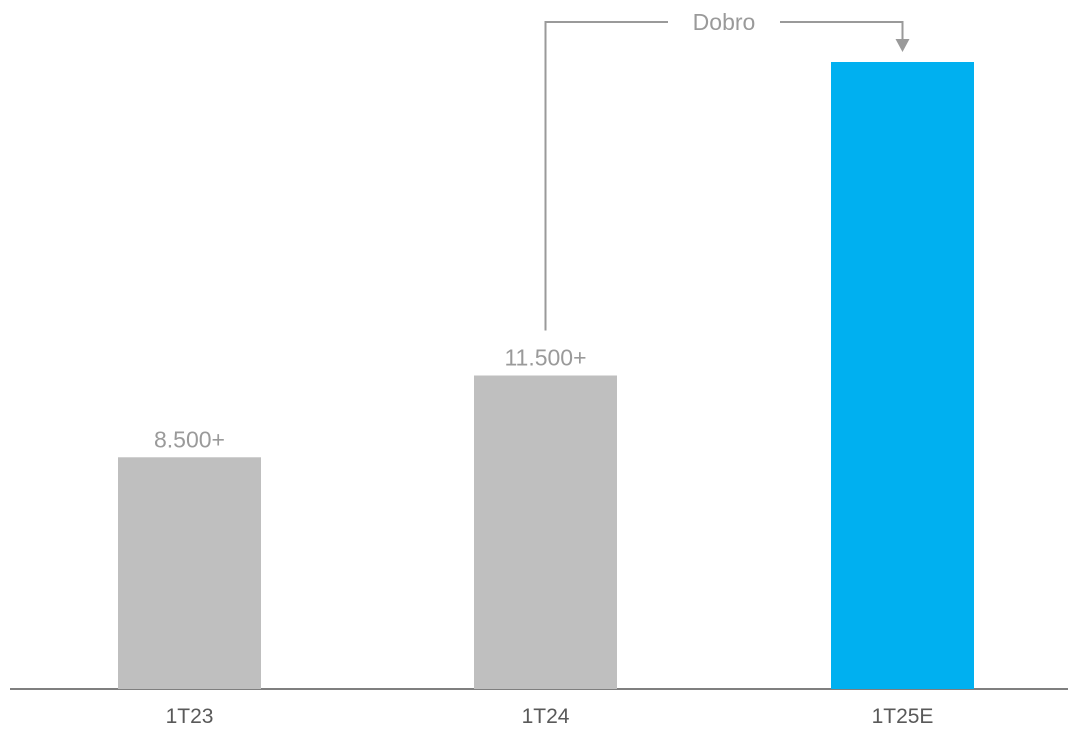 This screenshot has height=734, width=1073. Describe the element at coordinates (370, 399) in the screenshot. I see `data-labels-group: 8.500+ 11.500+` at that location.